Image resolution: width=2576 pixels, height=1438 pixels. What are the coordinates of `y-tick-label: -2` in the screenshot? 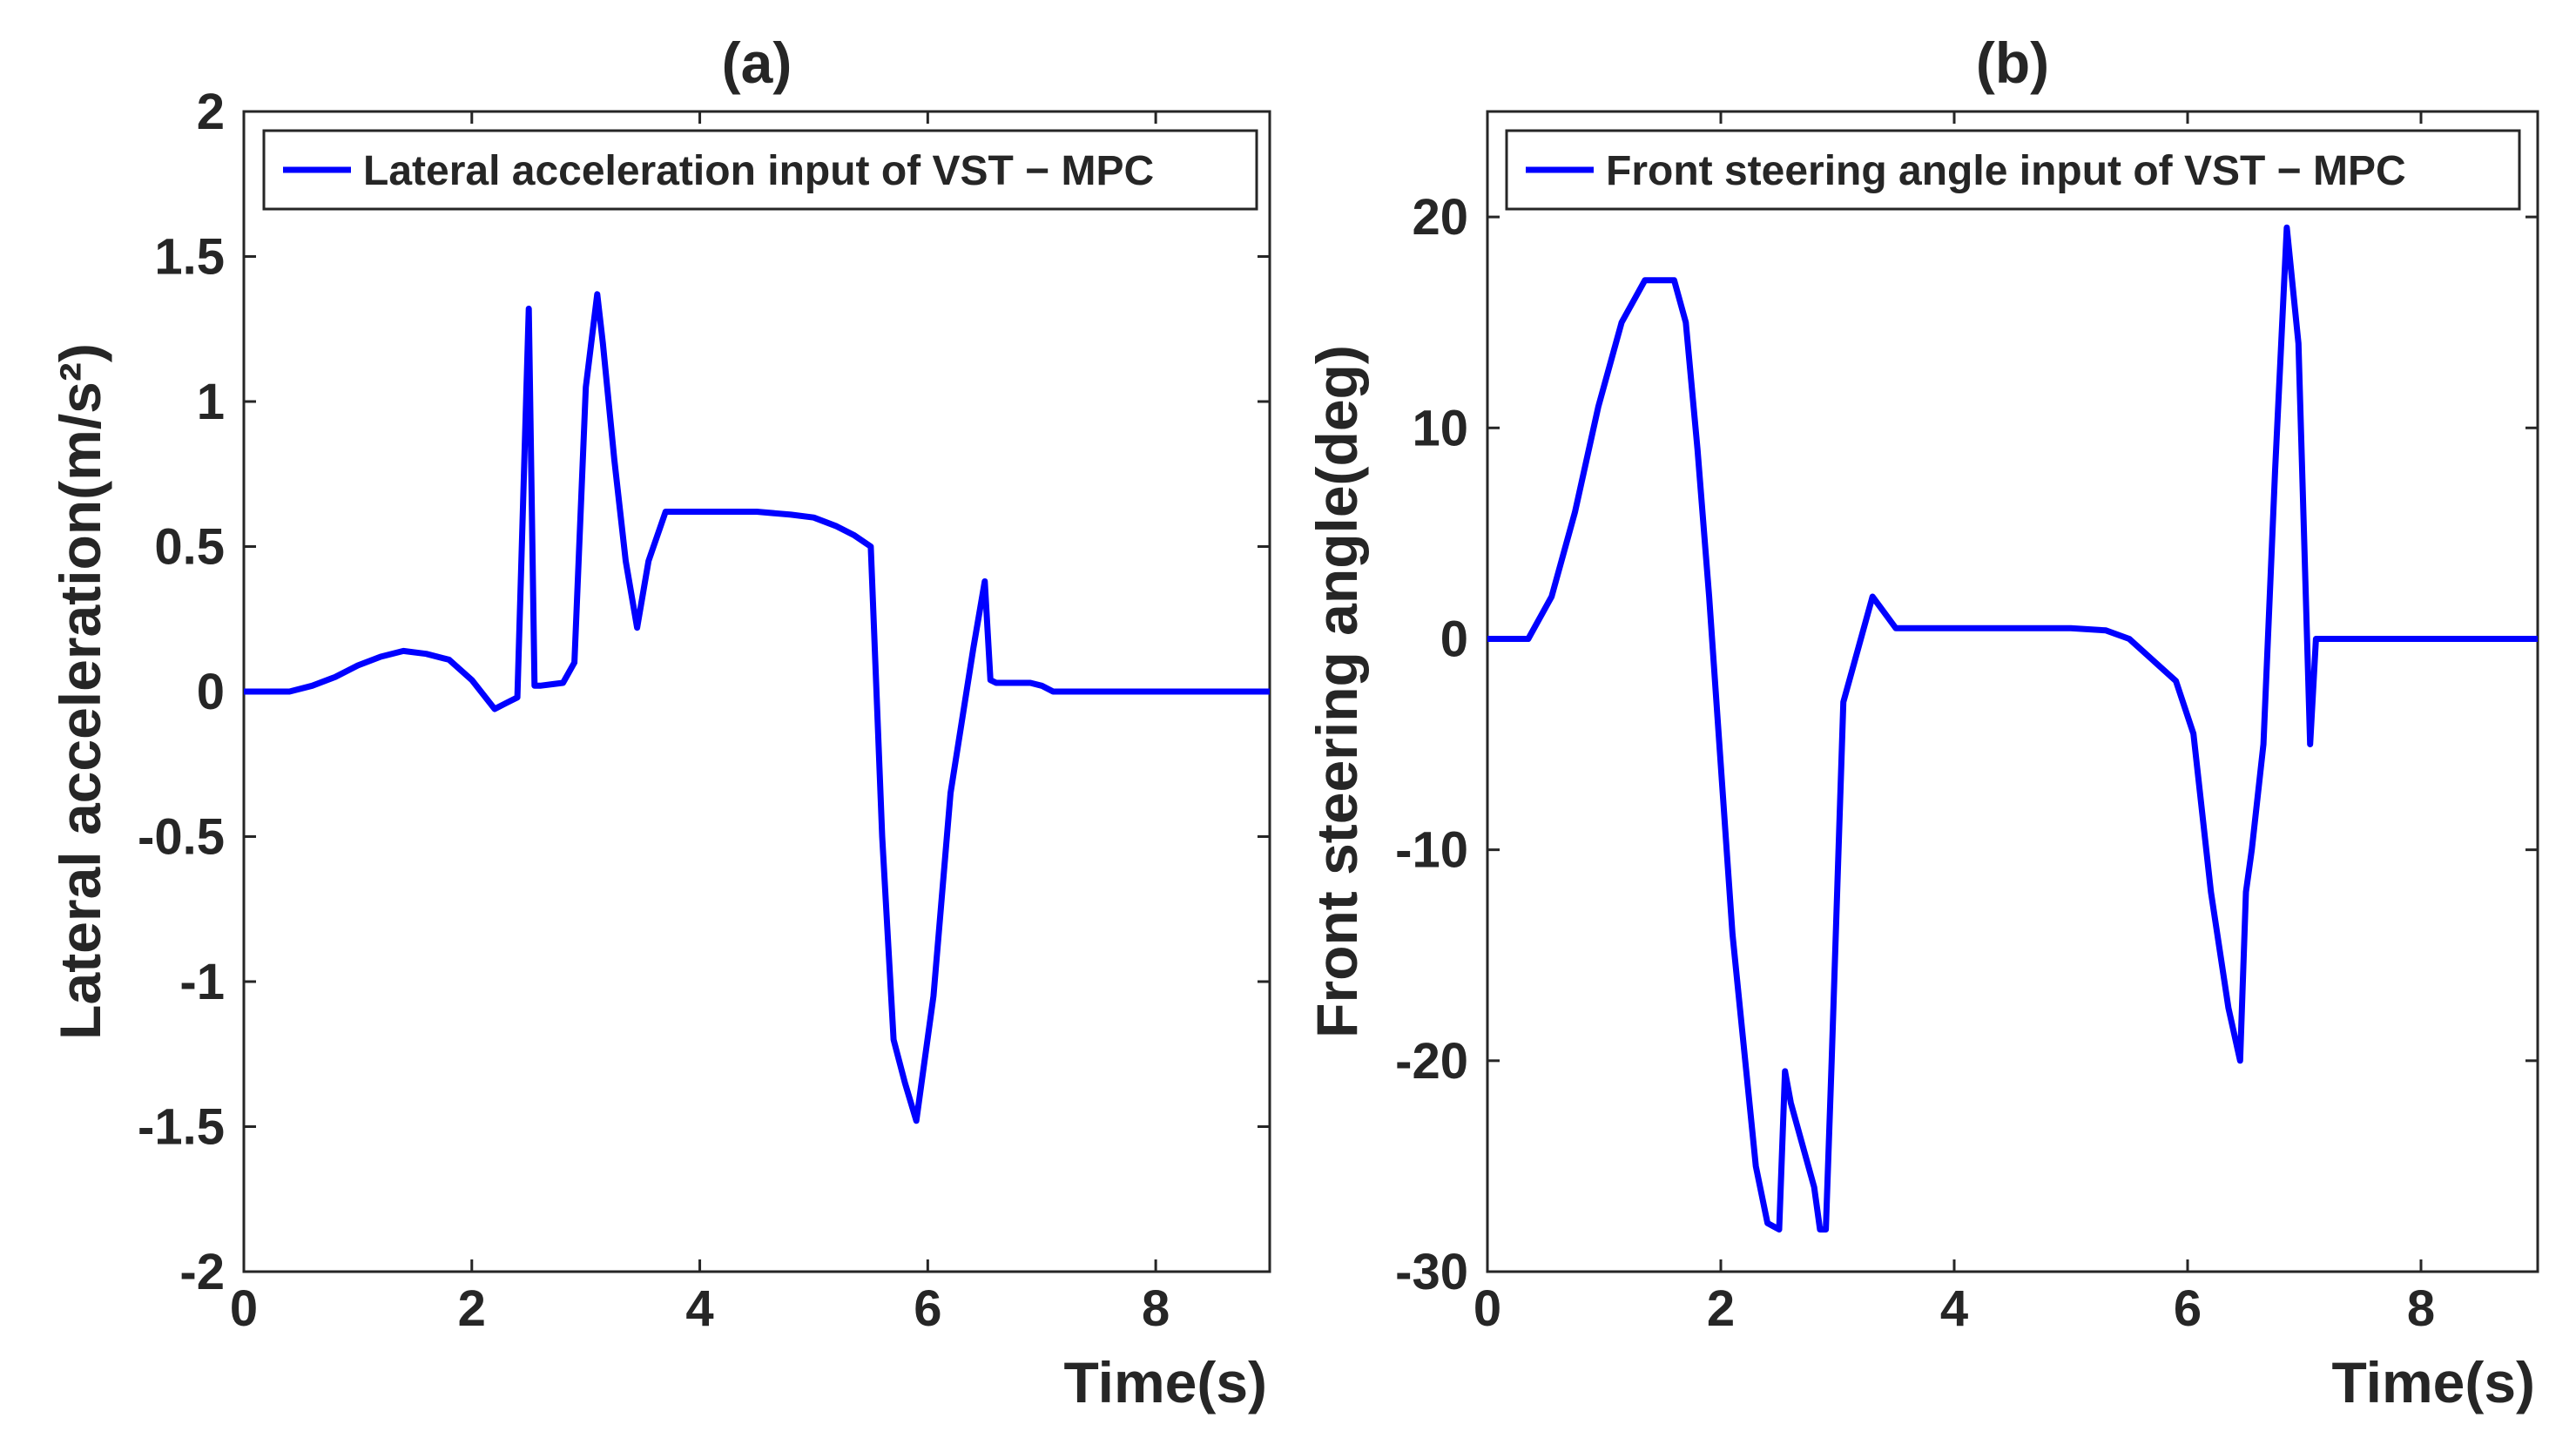 It's located at (202, 1272).